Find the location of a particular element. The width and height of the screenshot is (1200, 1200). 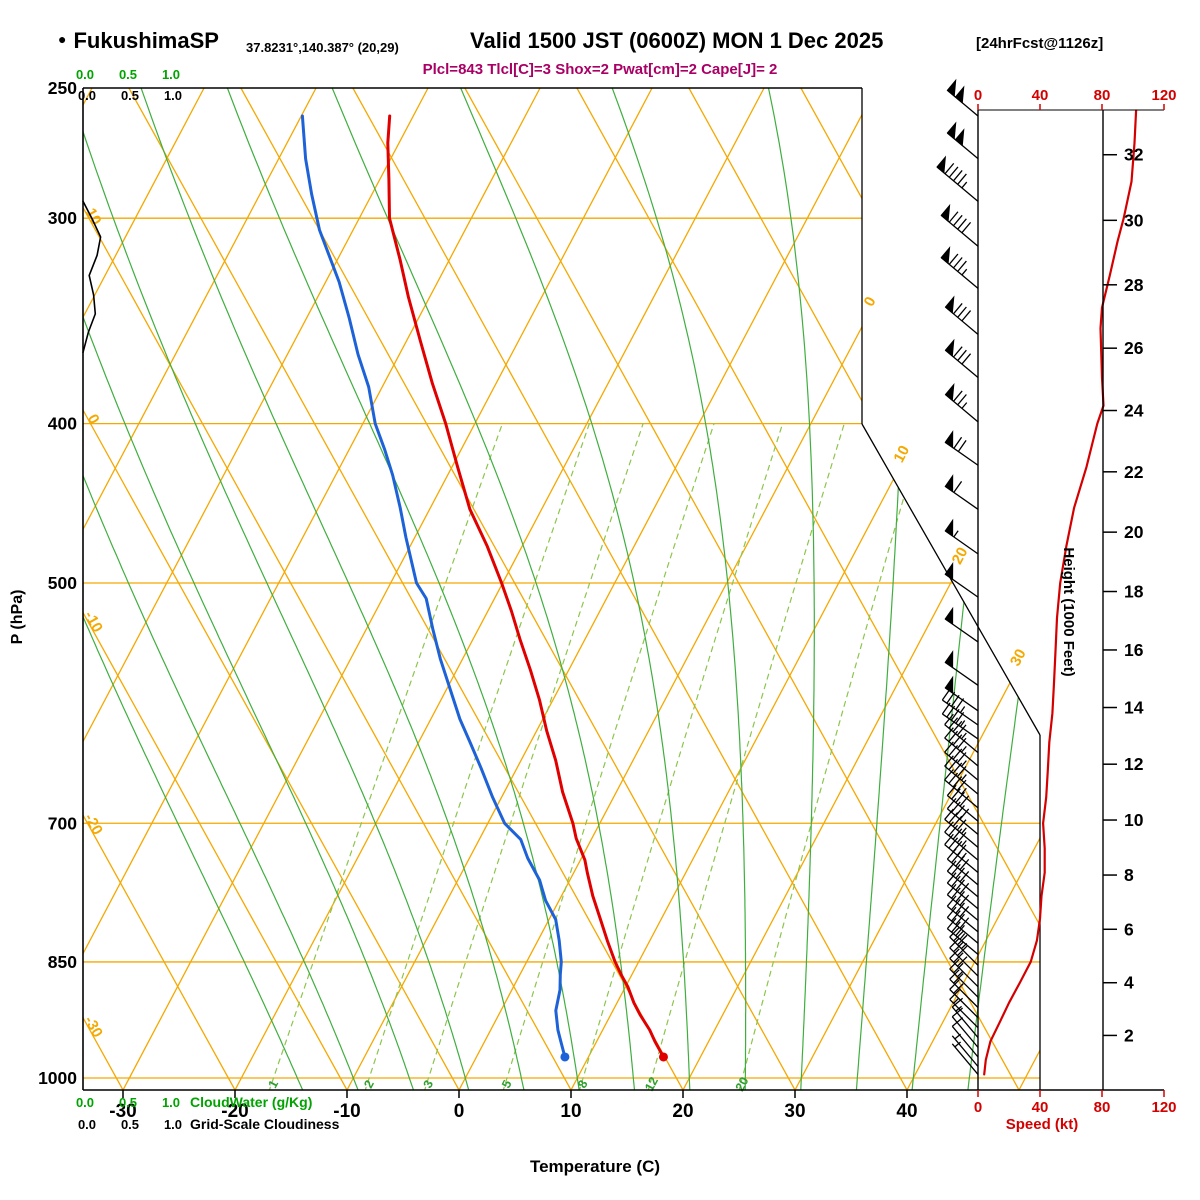

svg-text: 14 is located at coordinates (1134, 708).